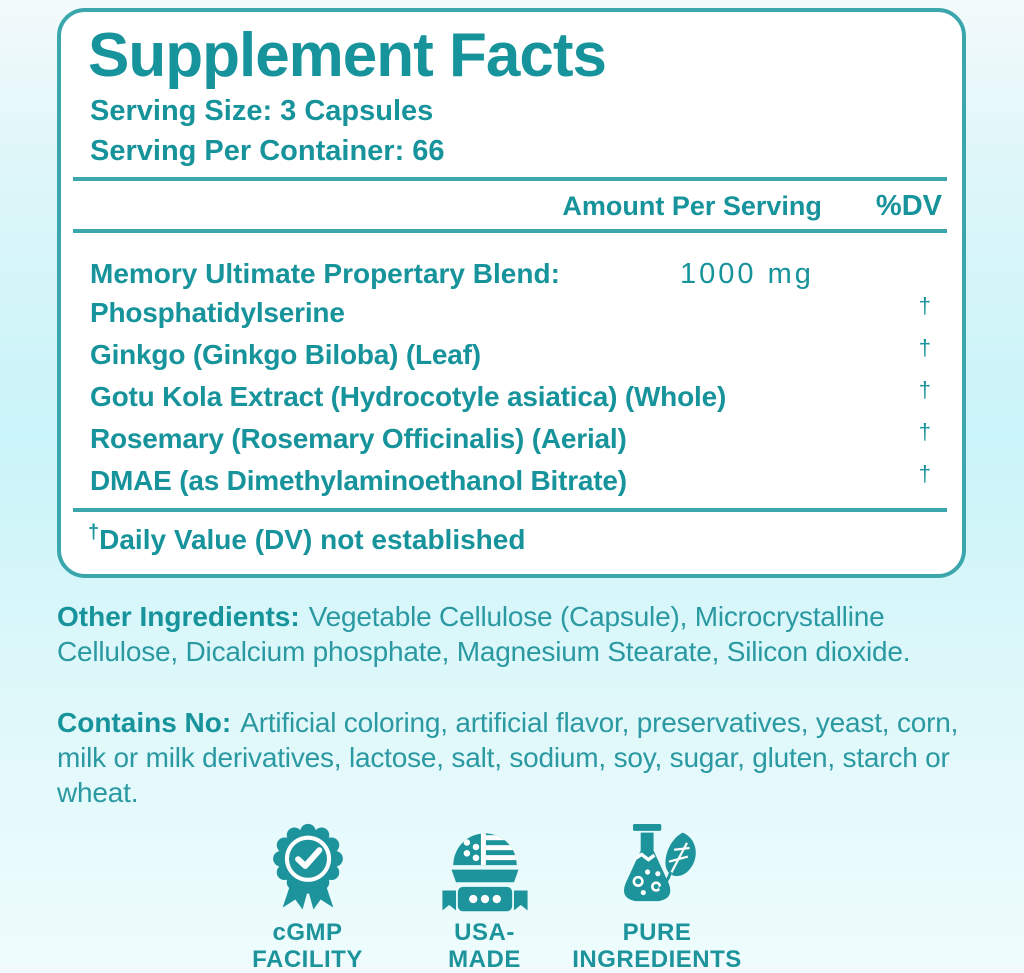 This screenshot has height=973, width=1024. What do you see at coordinates (485, 866) in the screenshot?
I see `capitol-flag-icon` at bounding box center [485, 866].